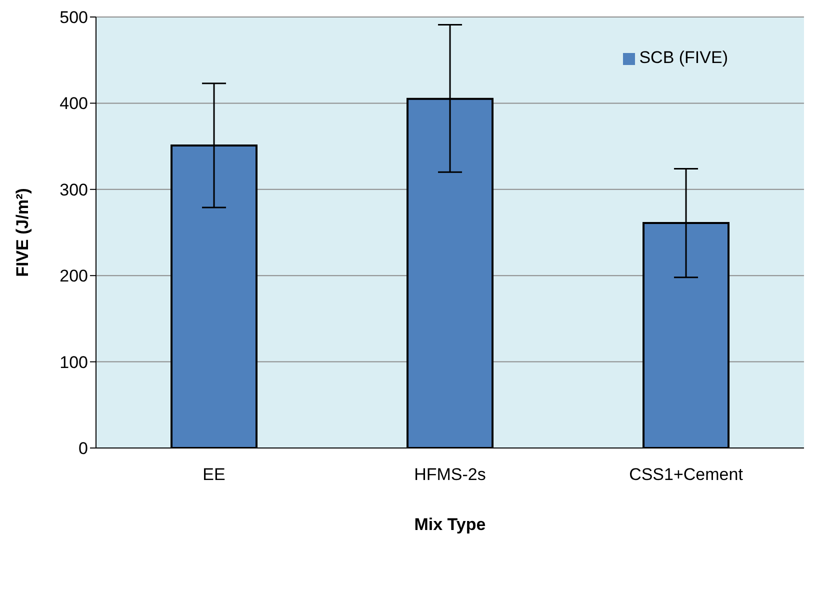 The width and height of the screenshot is (820, 590). What do you see at coordinates (22, 232) in the screenshot?
I see `y-axis-title: FIVE (J/m²)` at bounding box center [22, 232].